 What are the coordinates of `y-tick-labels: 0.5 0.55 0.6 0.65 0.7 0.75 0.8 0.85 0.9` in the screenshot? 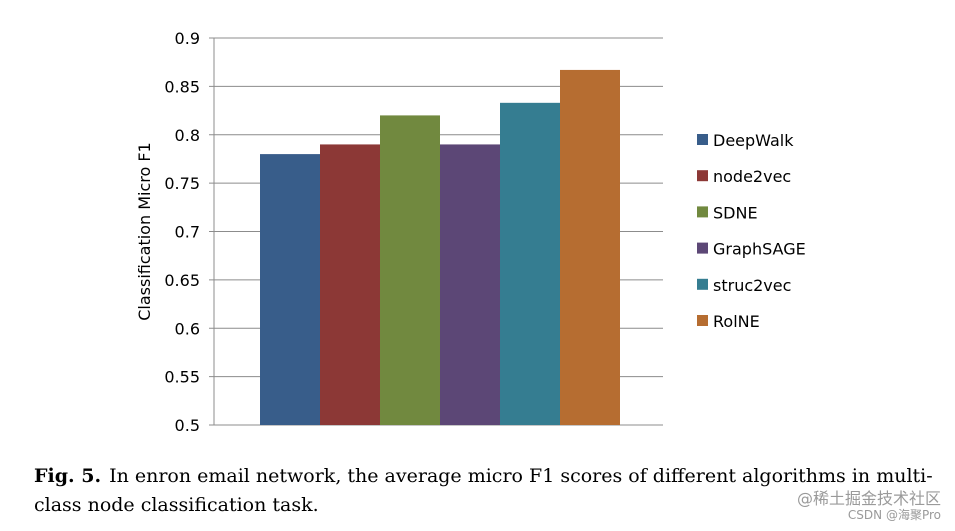 It's located at (182, 232).